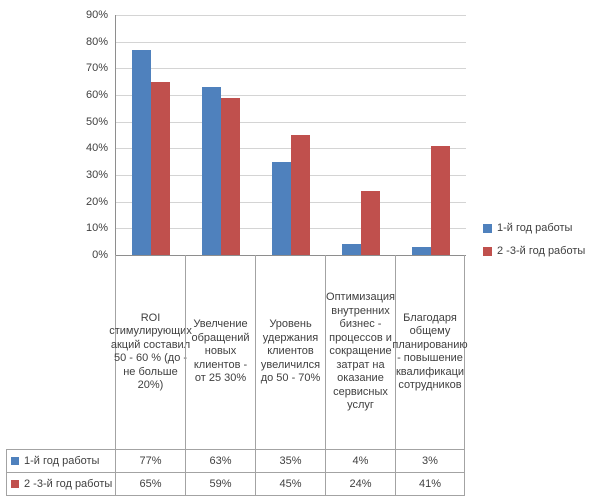  I want to click on y-tick-label: 70%, so click(96, 68).